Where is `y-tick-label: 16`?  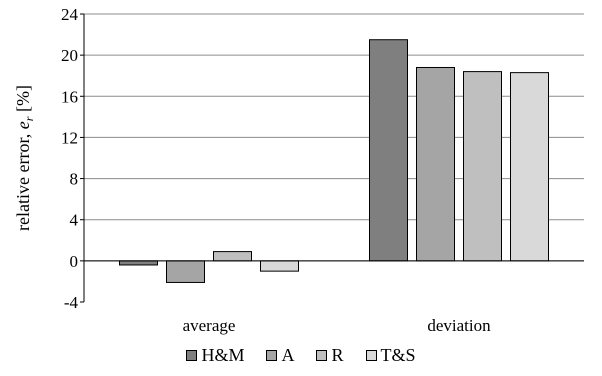
y-tick-label: 16 is located at coordinates (69, 96).